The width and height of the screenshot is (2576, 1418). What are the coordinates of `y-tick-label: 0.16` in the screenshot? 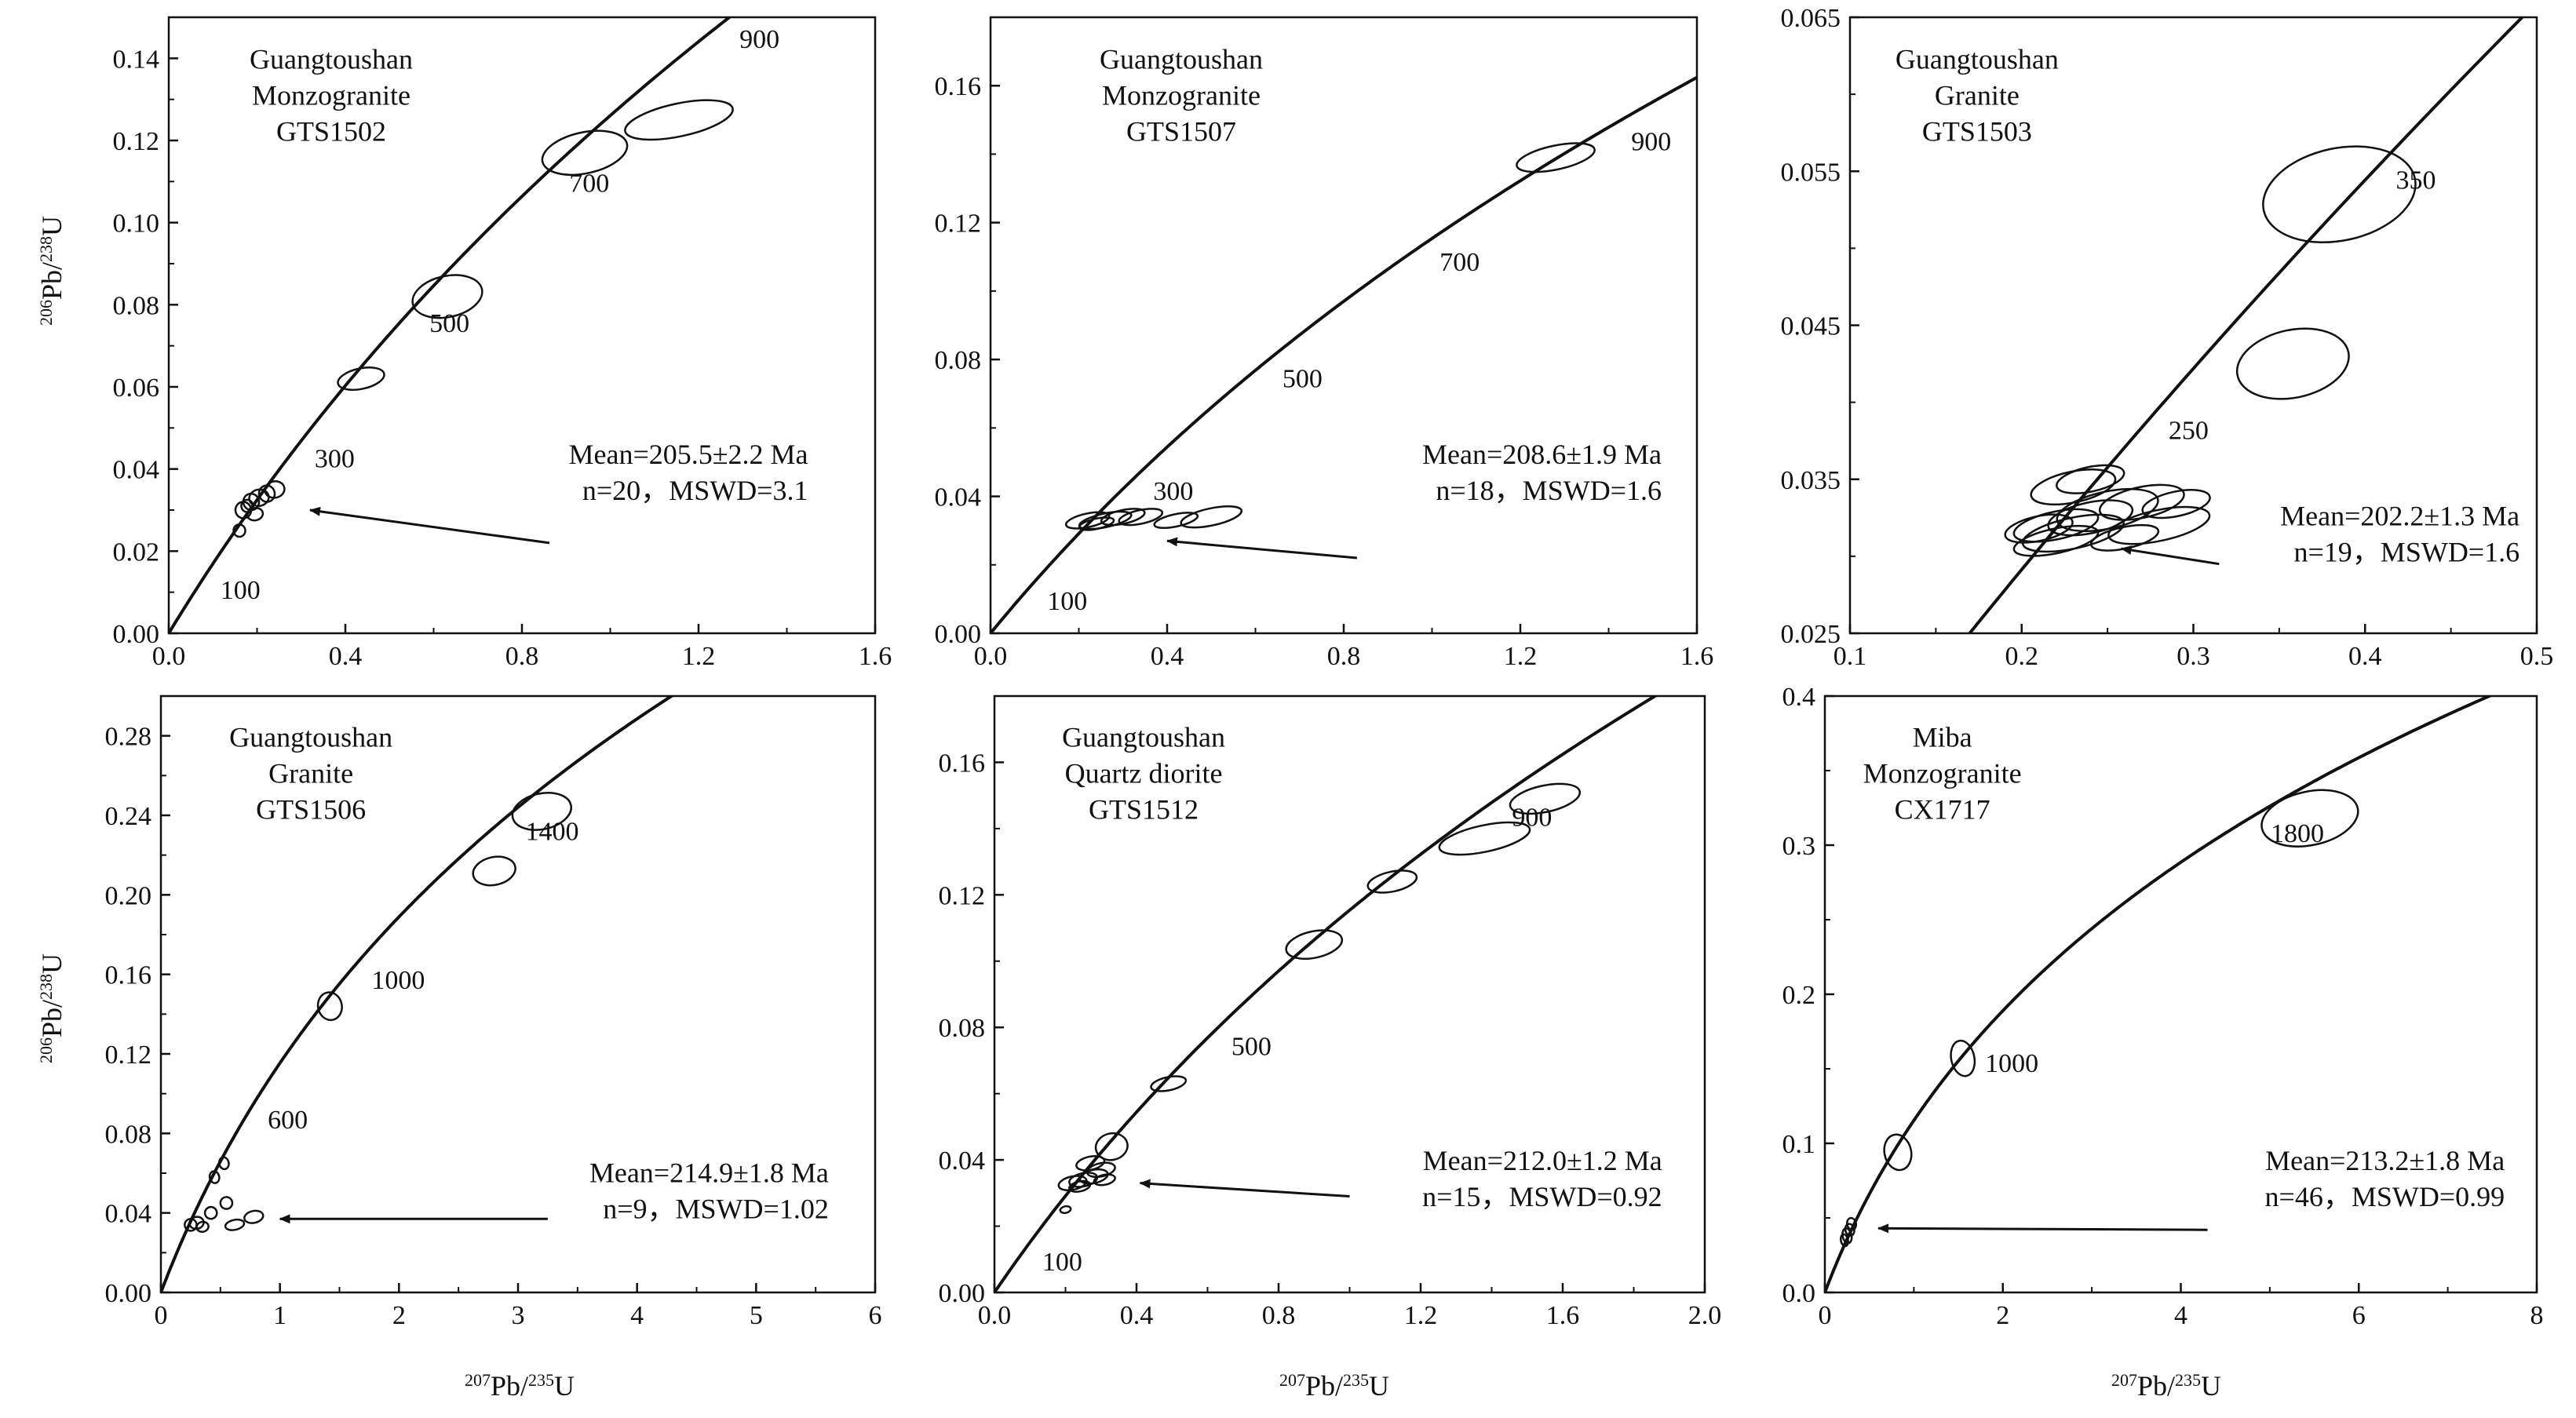 It's located at (958, 86).